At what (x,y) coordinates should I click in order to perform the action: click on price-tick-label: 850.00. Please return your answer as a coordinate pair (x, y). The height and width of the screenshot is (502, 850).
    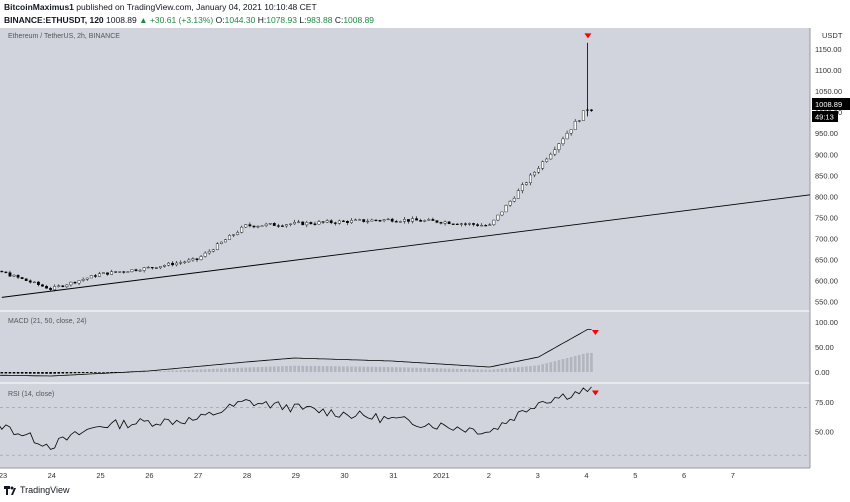
    Looking at the image, I should click on (826, 175).